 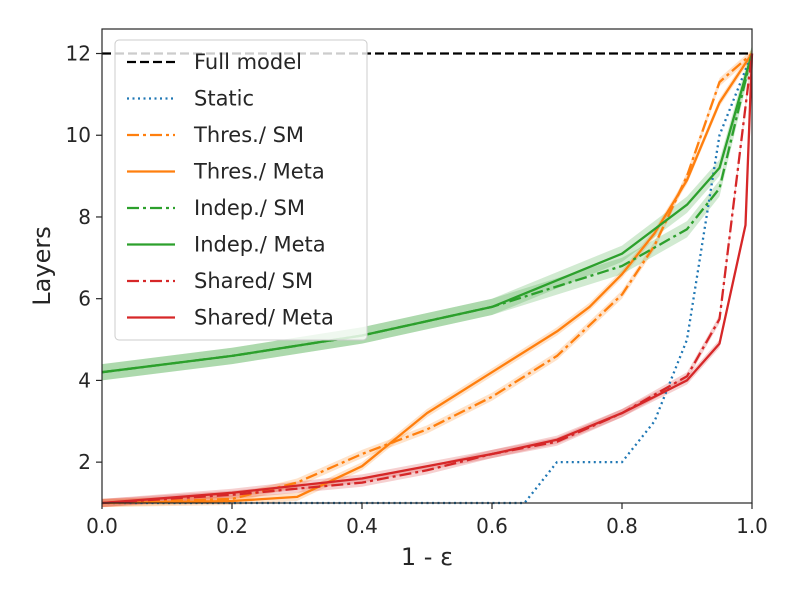 What do you see at coordinates (427, 557) in the screenshot?
I see `x-axis-label: 1 - ε` at bounding box center [427, 557].